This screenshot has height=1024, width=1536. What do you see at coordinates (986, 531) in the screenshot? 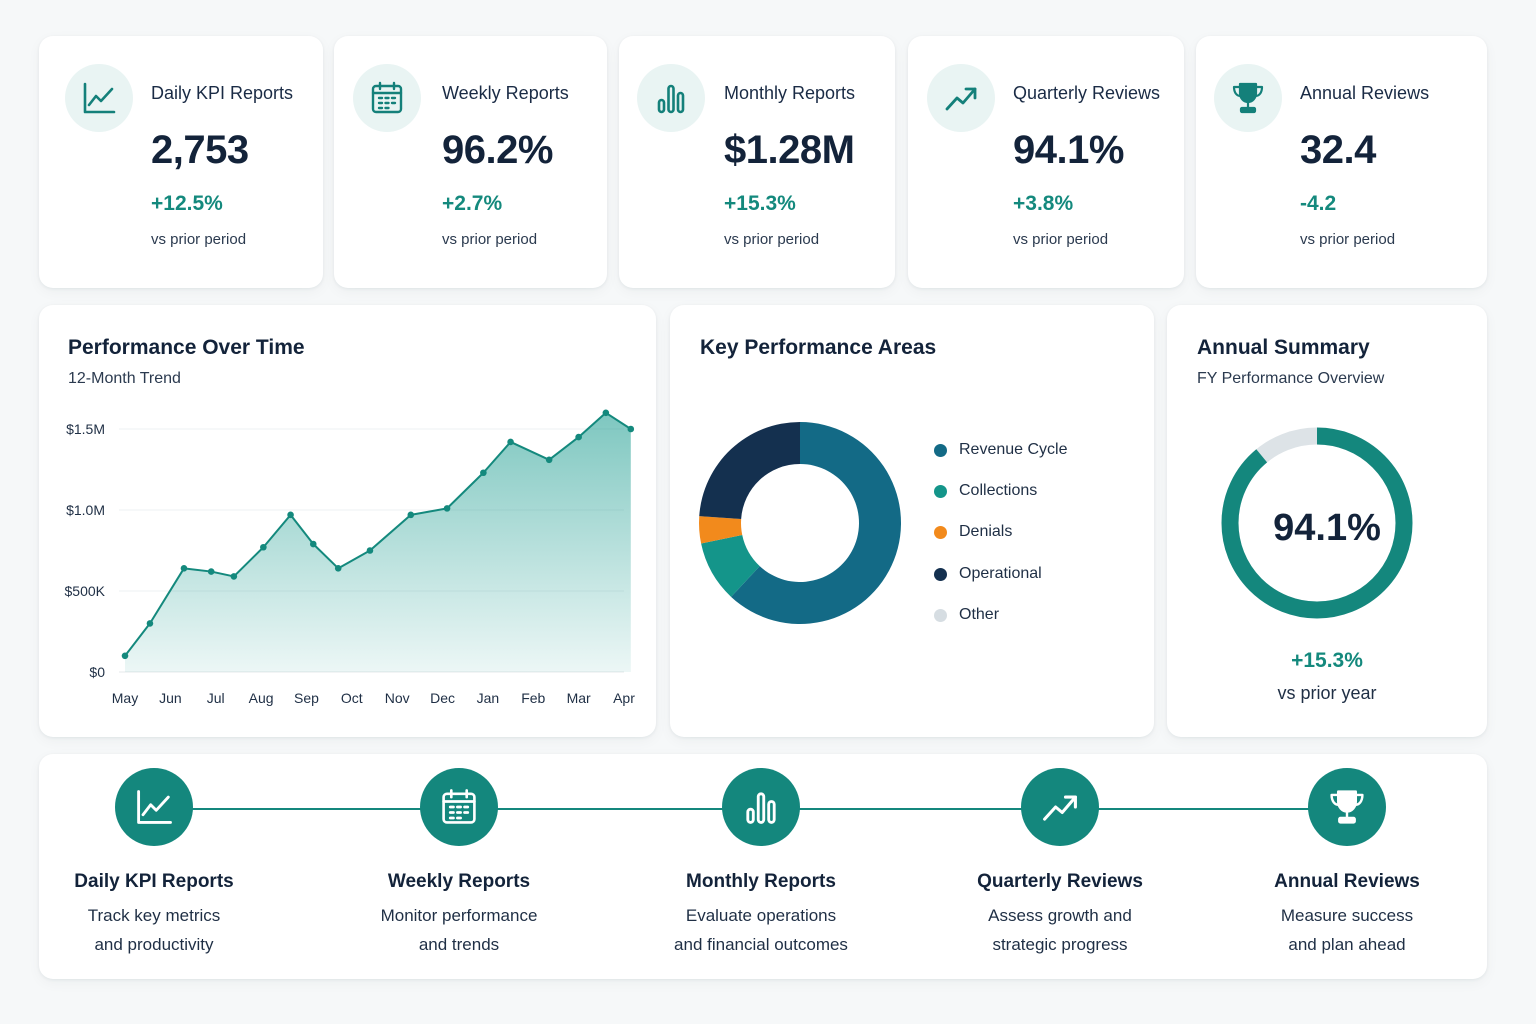
I see `legend-label: Denials` at bounding box center [986, 531].